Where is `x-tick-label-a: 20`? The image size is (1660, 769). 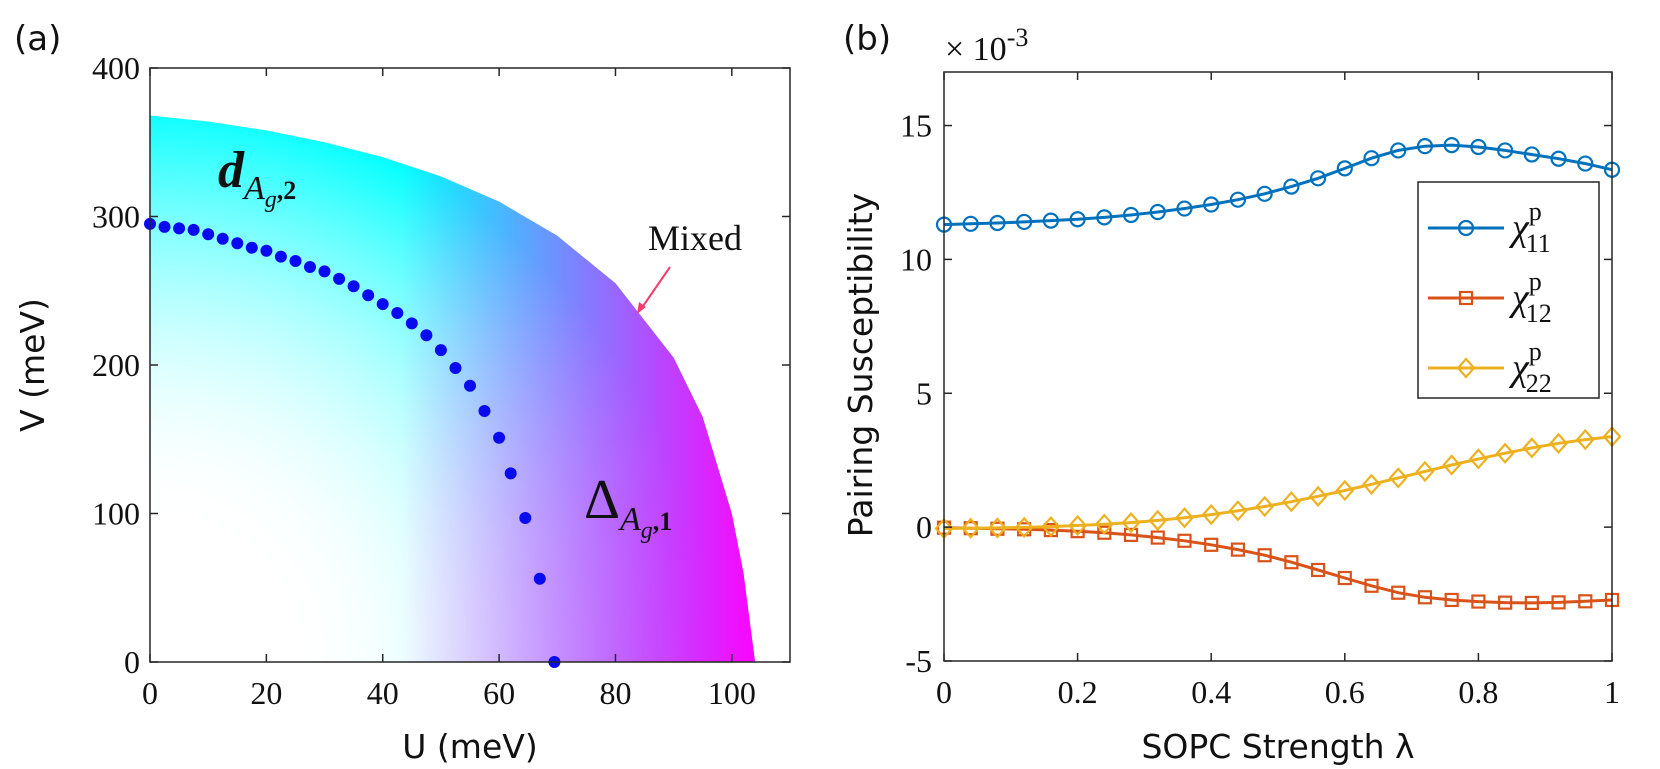 x-tick-label-a: 20 is located at coordinates (266, 693).